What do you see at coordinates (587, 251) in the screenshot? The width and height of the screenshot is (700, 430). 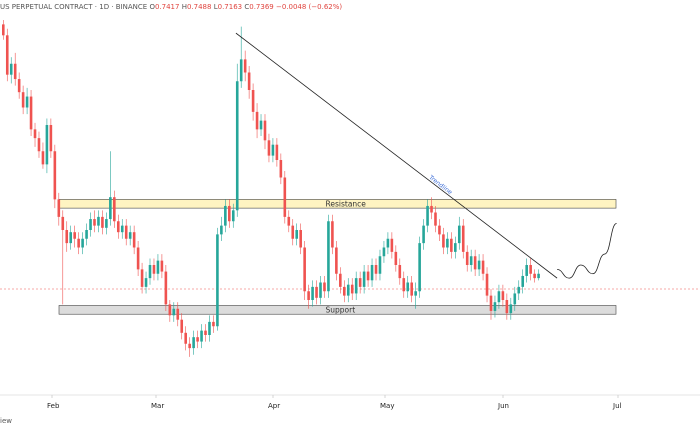 I see `forecast-path` at bounding box center [587, 251].